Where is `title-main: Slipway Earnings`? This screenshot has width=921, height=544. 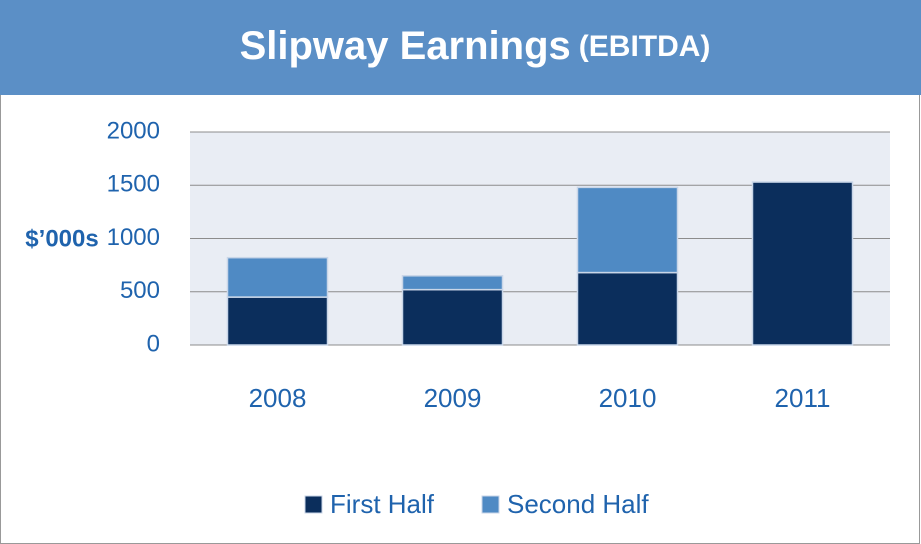 title-main: Slipway Earnings is located at coordinates (405, 46).